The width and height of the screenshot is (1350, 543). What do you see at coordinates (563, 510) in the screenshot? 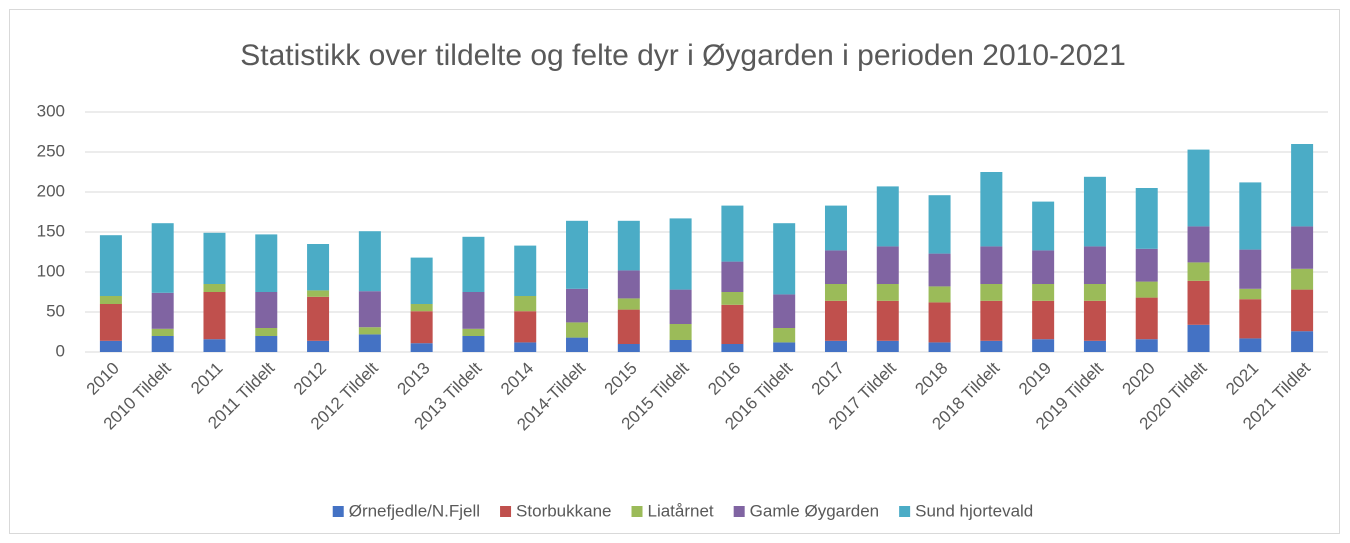
I see `legend-label: Storbukkane` at bounding box center [563, 510].